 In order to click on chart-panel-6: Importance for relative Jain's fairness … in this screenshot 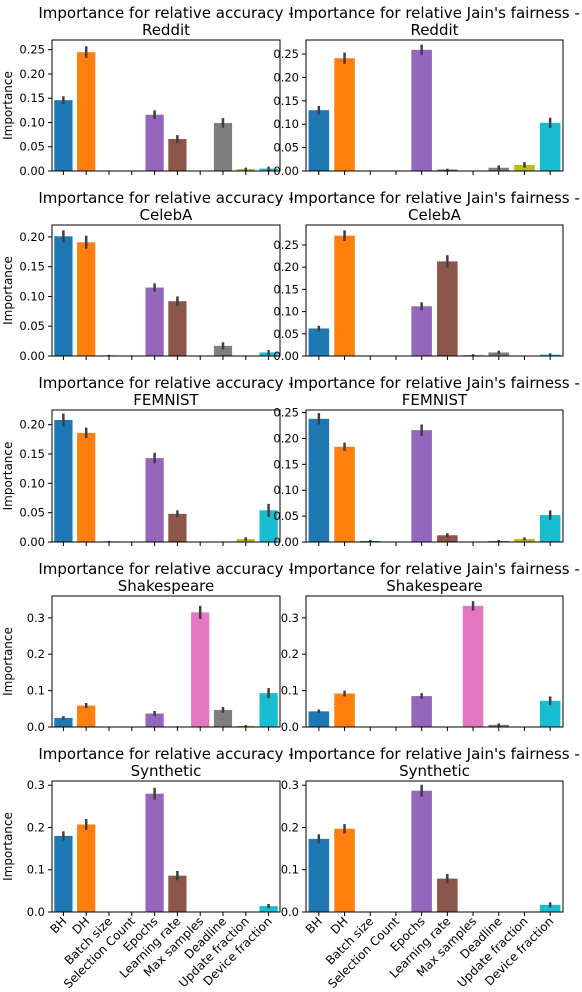, I will do `click(426, 461)`.